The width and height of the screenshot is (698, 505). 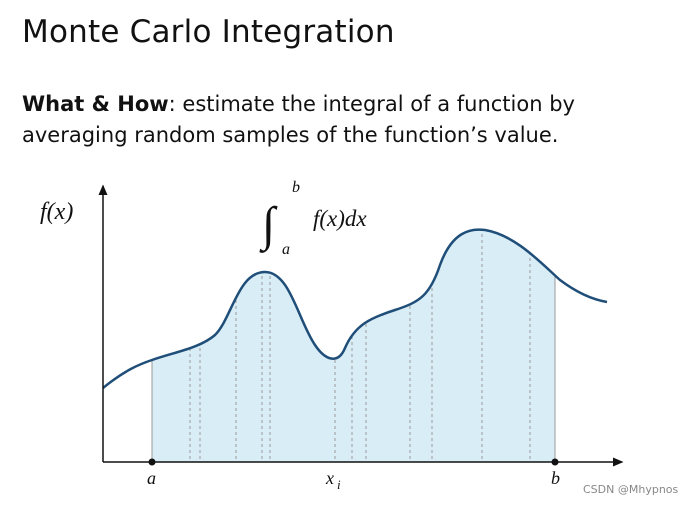 I want to click on integral-upper: b, so click(x=296, y=187).